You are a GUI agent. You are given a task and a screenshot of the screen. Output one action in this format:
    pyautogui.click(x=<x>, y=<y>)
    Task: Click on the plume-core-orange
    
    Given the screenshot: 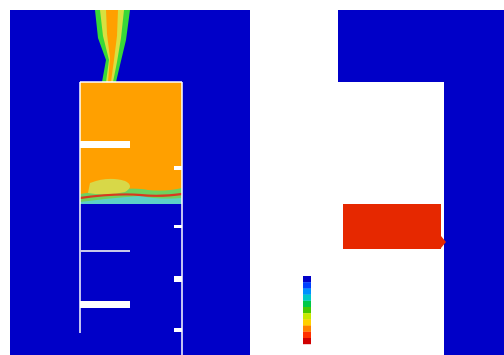 What is the action you would take?
    pyautogui.click(x=112, y=46)
    